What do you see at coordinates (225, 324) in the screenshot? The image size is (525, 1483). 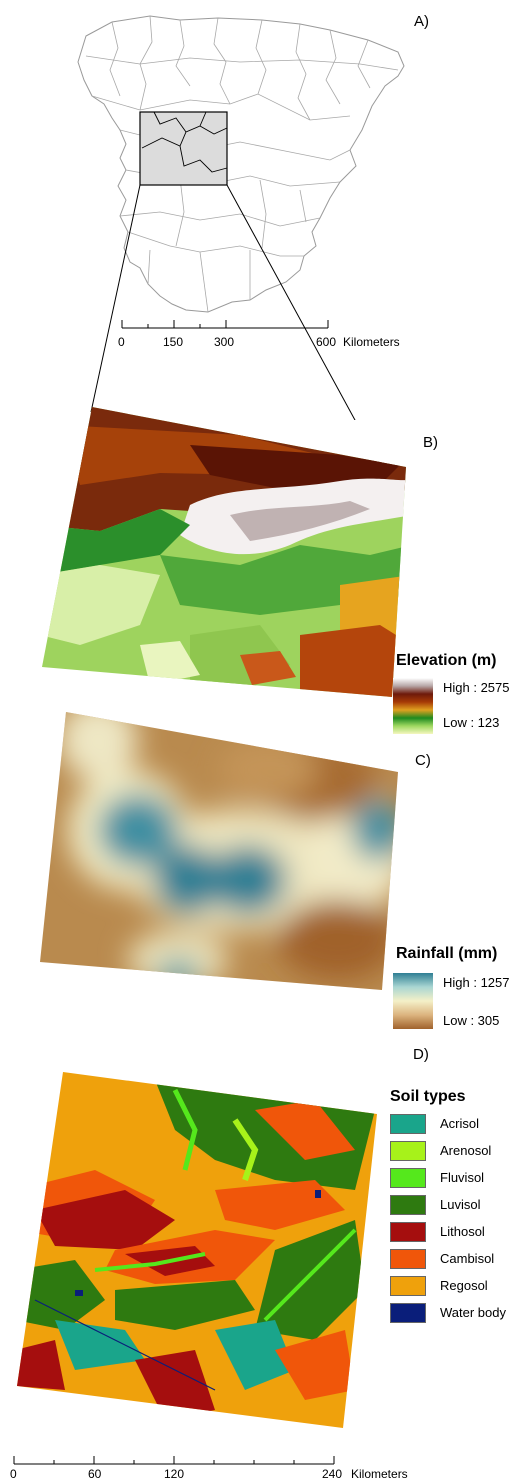 I see `scale-bar-top` at bounding box center [225, 324].